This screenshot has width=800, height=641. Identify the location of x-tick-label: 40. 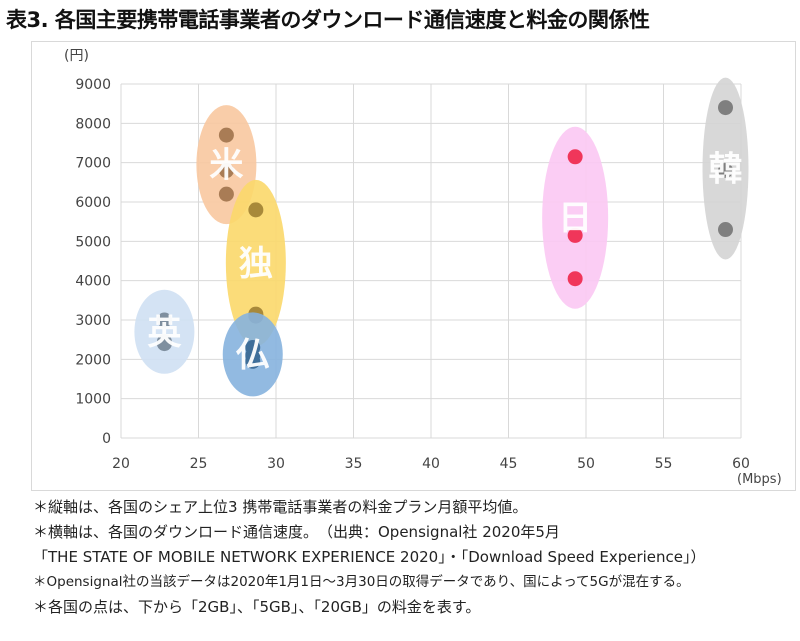
(431, 464).